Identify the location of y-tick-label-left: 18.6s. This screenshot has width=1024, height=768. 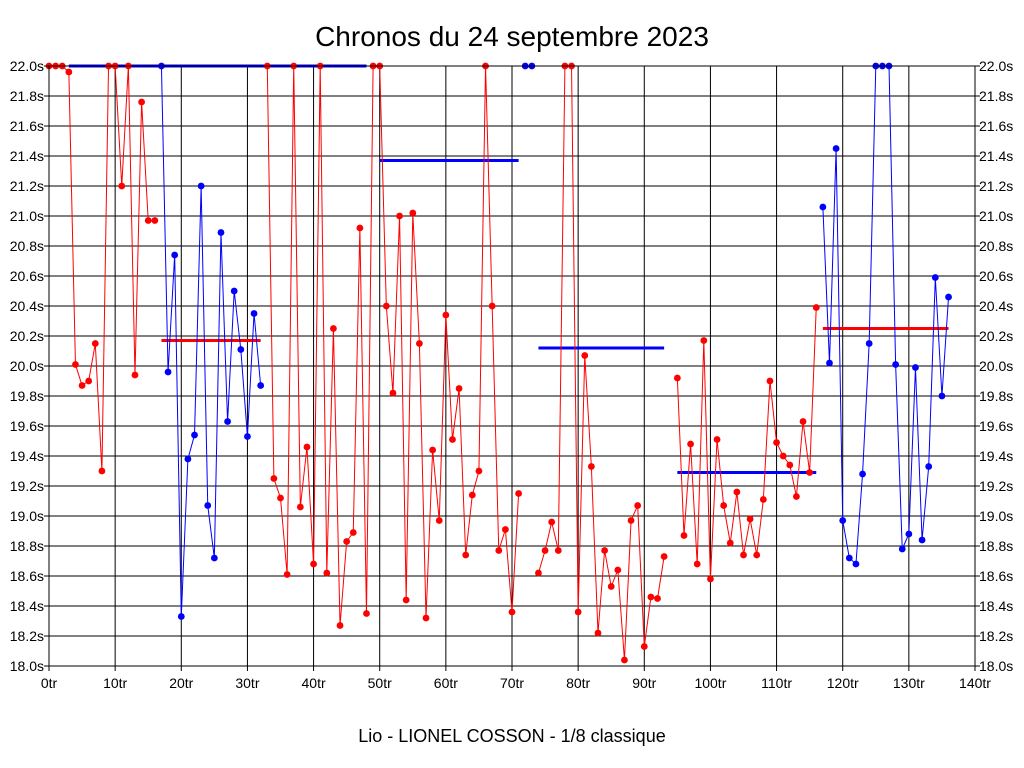
(27, 576).